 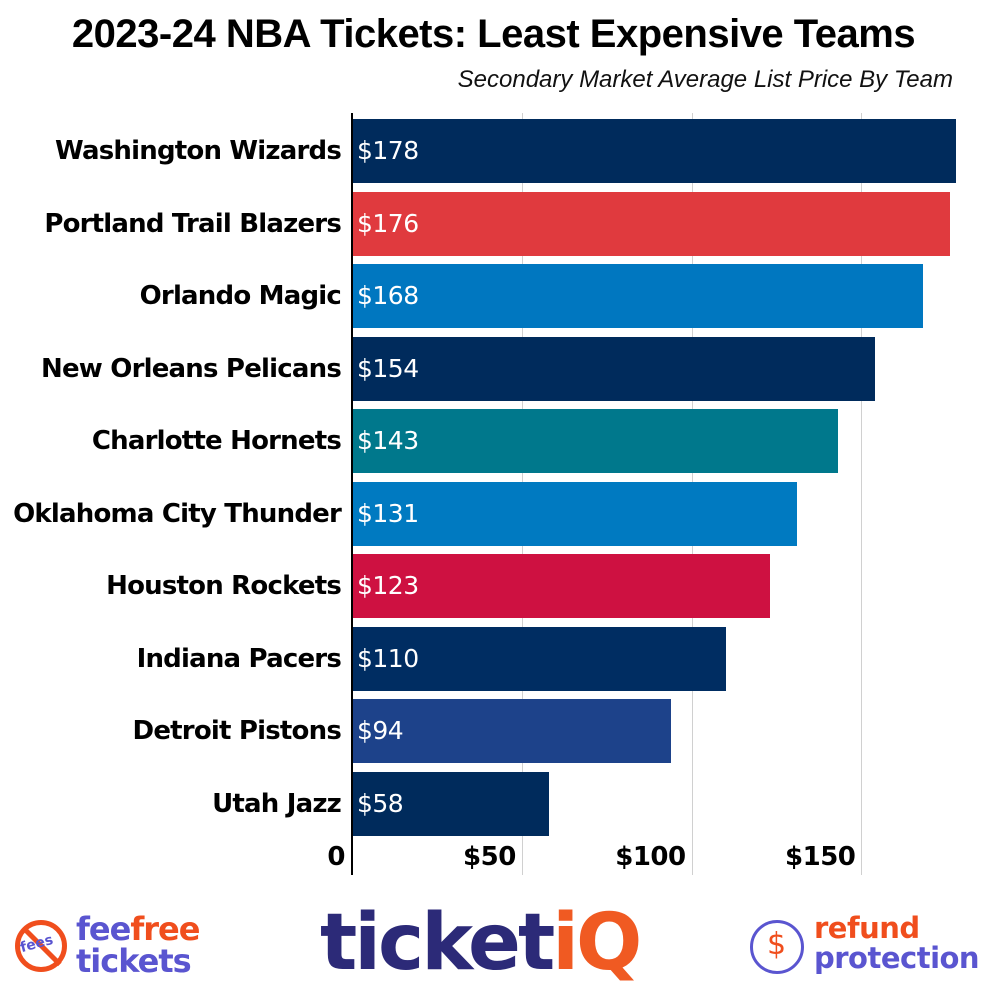 I want to click on bar-value-label: $168, so click(x=388, y=295).